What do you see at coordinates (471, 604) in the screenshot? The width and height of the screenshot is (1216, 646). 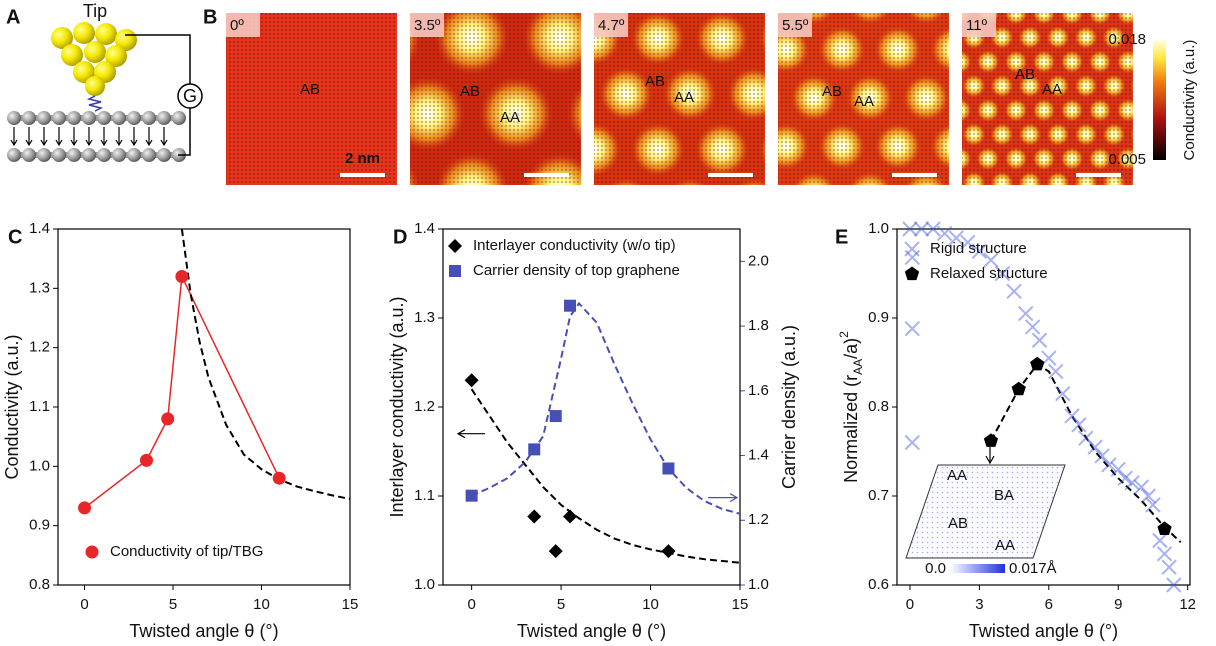 I see `x-tick-label: 0` at bounding box center [471, 604].